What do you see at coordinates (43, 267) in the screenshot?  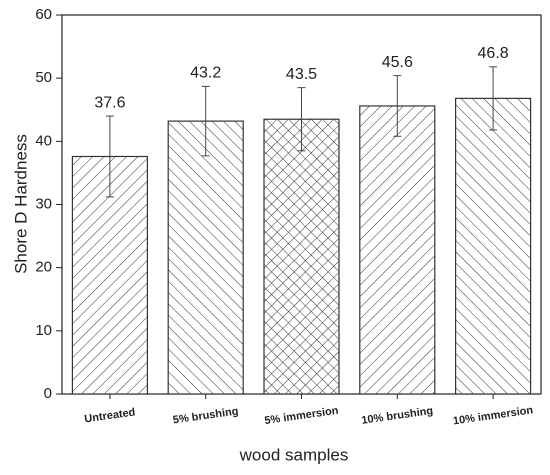 I see `y-tick-label: 20` at bounding box center [43, 267].